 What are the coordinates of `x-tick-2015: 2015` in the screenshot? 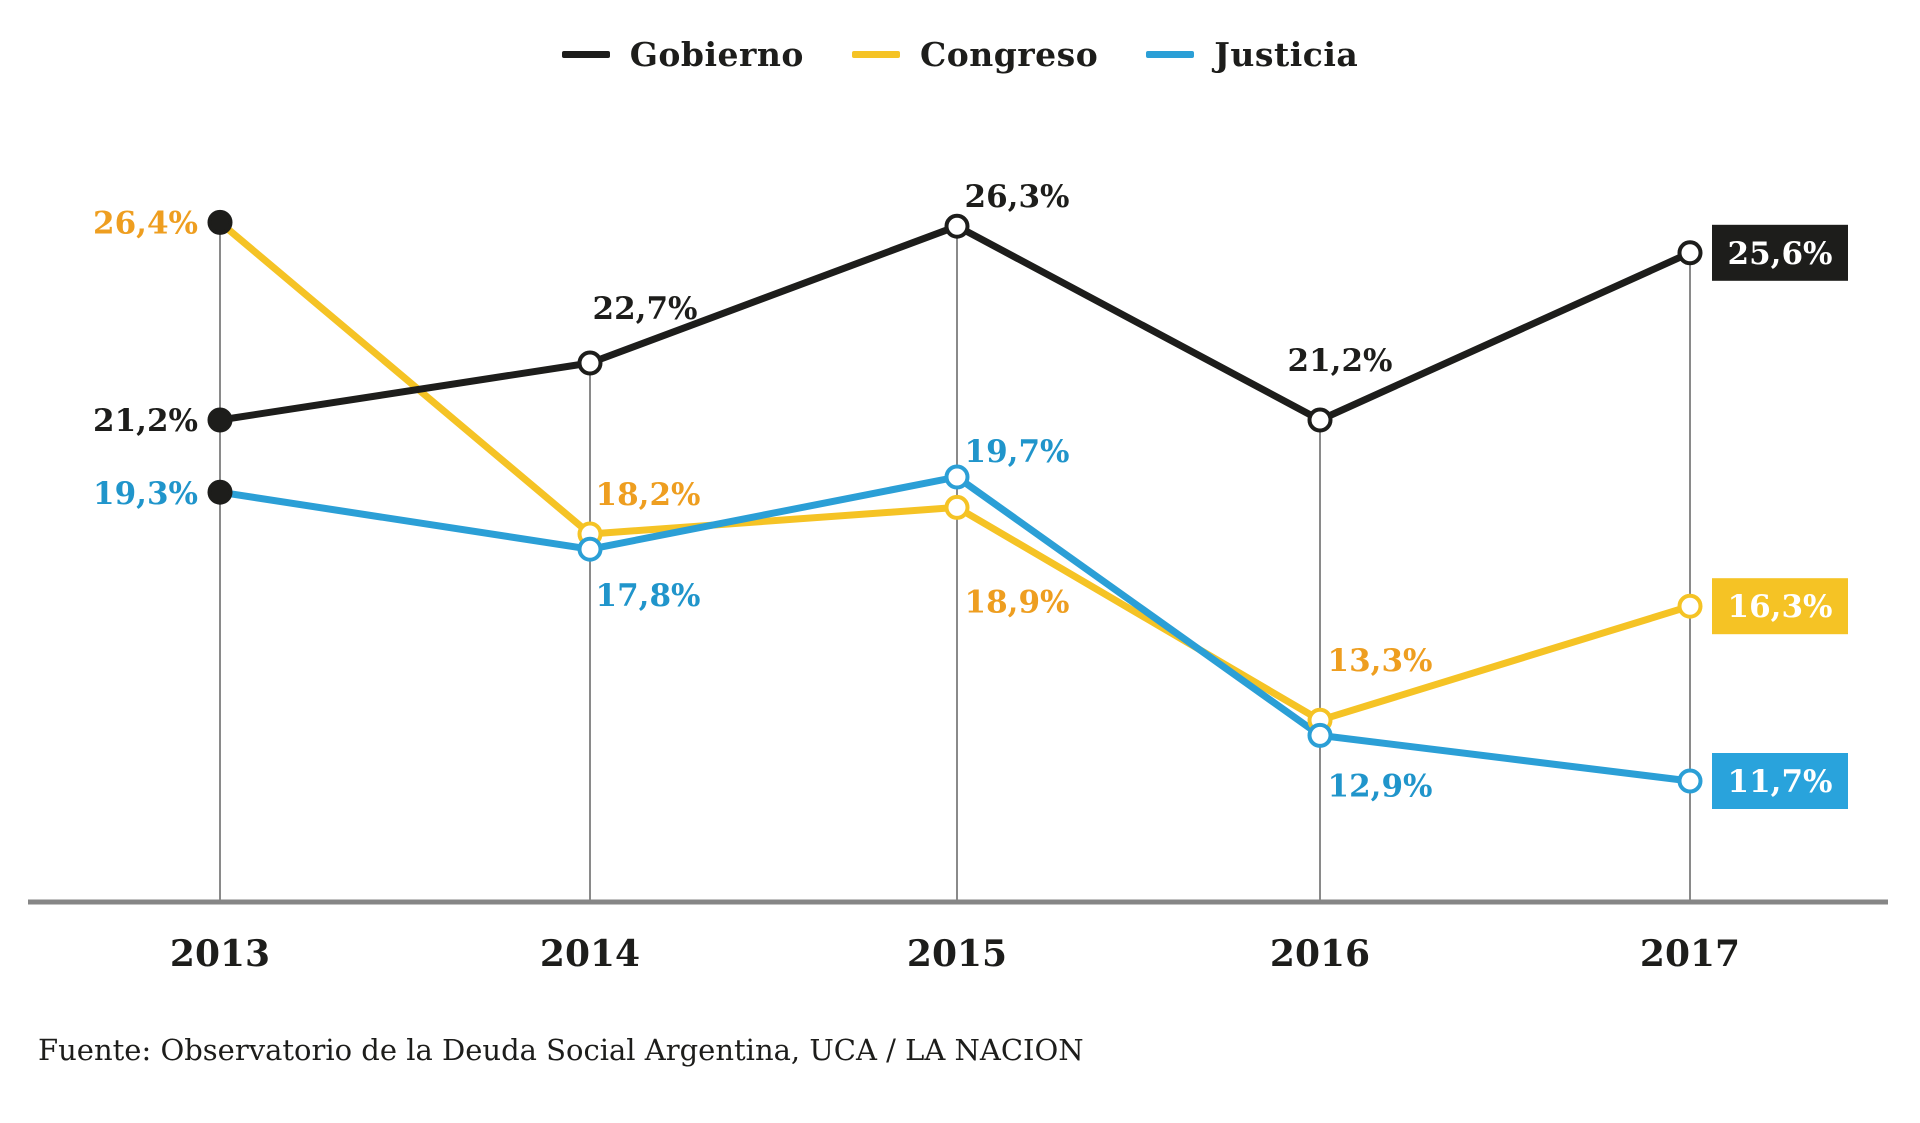 It's located at (957, 954).